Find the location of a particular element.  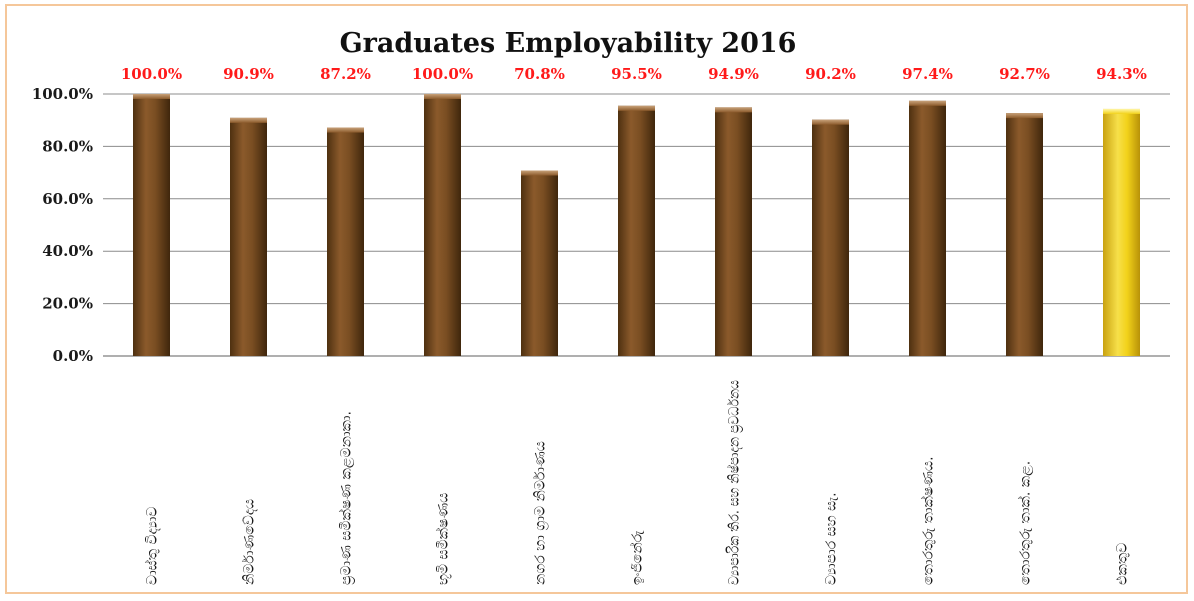

data-label: 92.7% is located at coordinates (1024, 74).